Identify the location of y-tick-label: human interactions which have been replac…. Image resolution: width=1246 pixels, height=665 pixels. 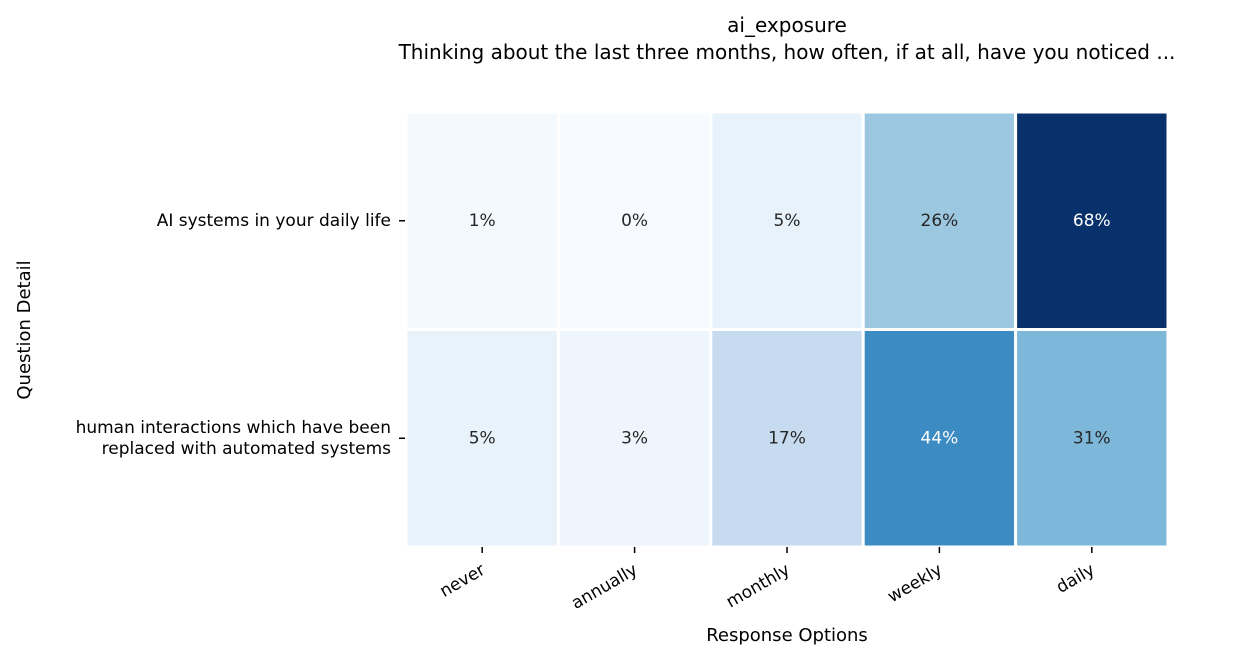
(234, 438).